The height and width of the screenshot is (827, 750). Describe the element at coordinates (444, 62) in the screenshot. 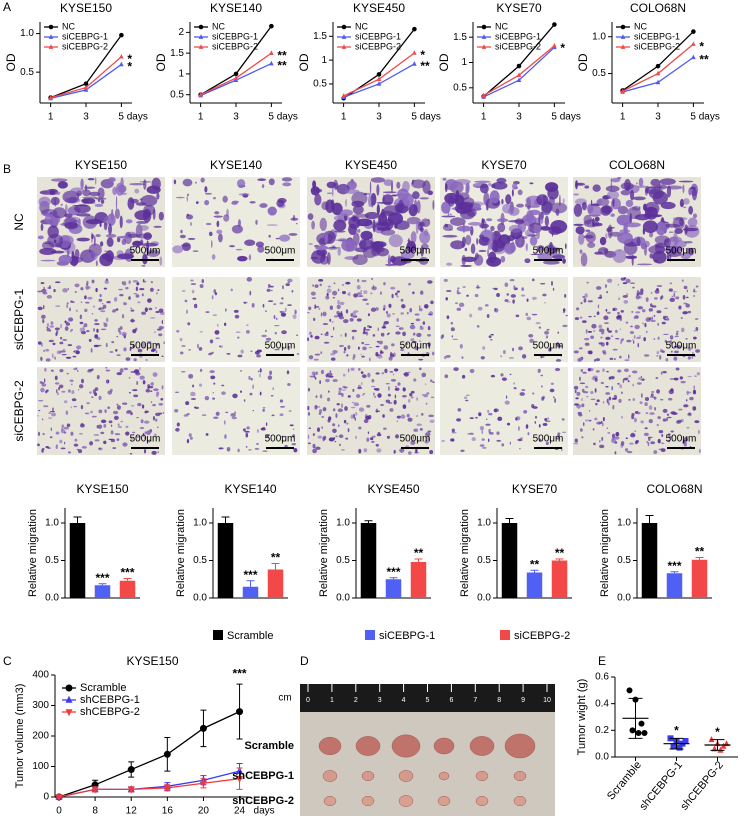

I see `y-axis-label: OD` at that location.